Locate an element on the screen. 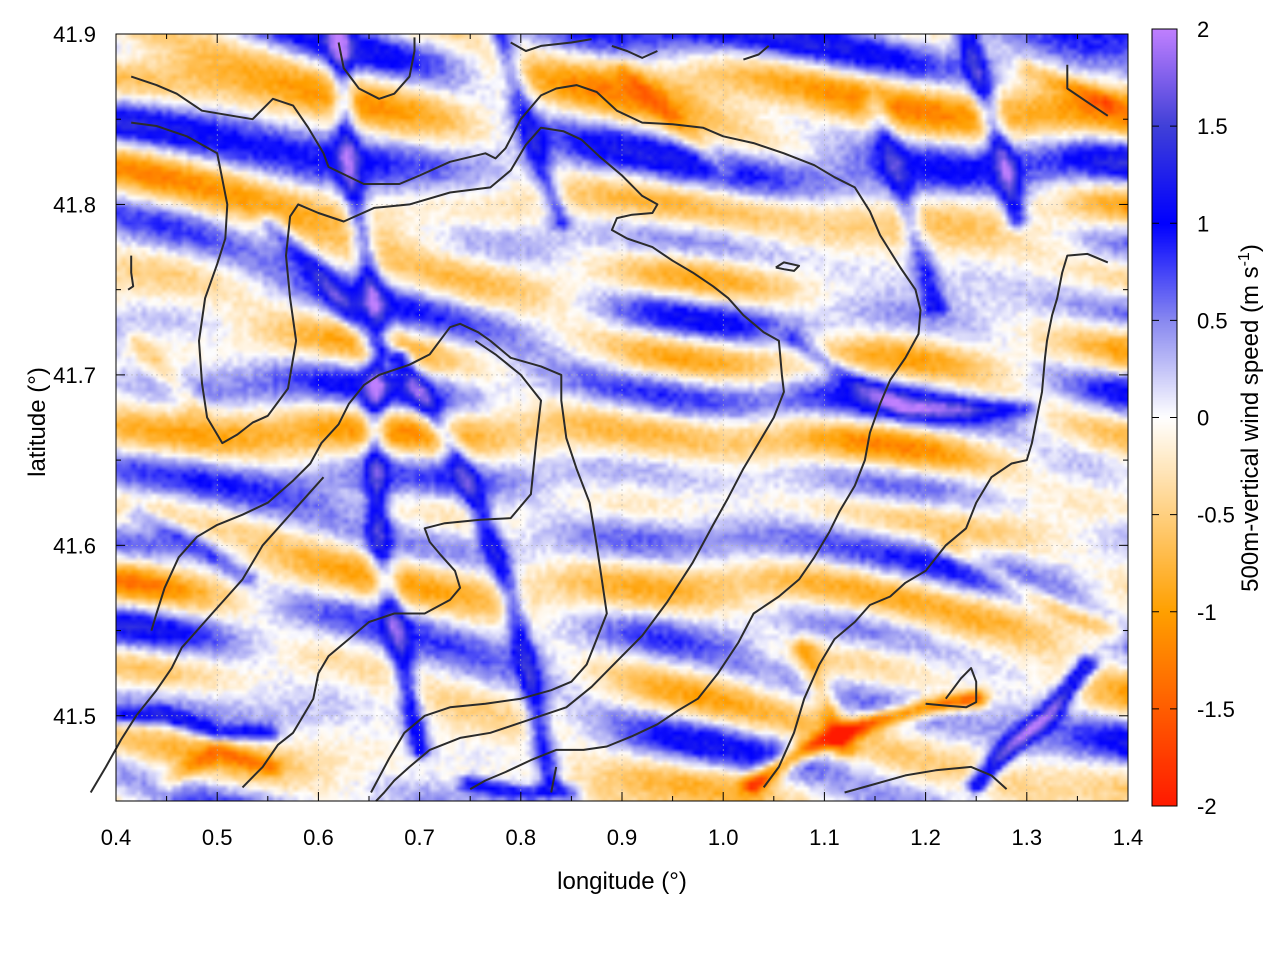 This screenshot has height=960, width=1280. x-tick-label: 1.1 is located at coordinates (824, 837).